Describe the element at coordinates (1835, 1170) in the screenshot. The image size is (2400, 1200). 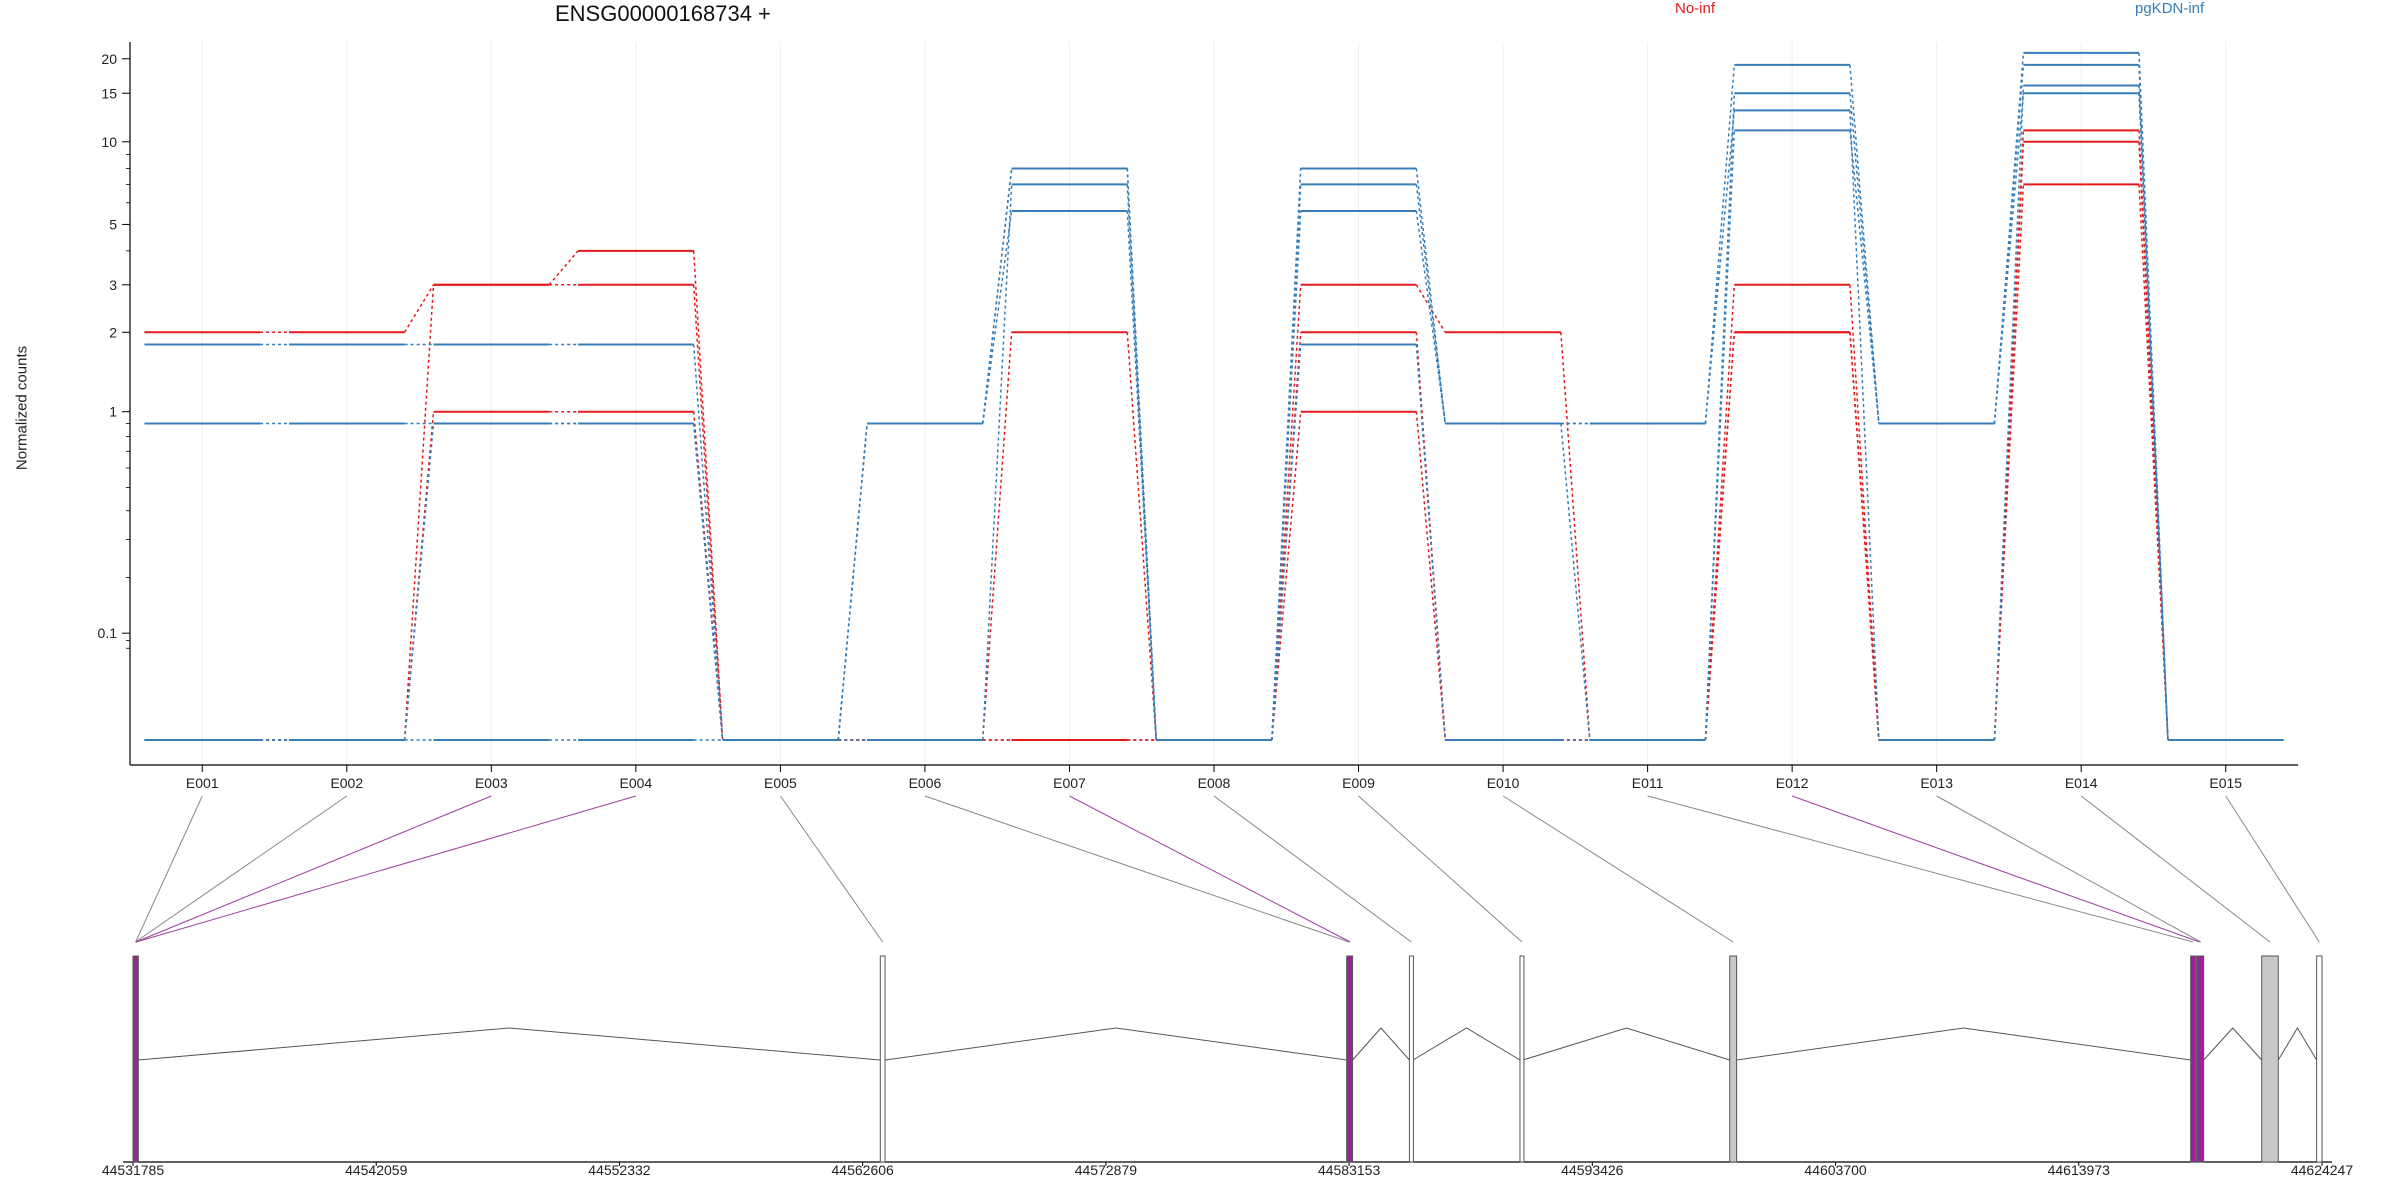
I see `coordinate-label: 44603700` at that location.